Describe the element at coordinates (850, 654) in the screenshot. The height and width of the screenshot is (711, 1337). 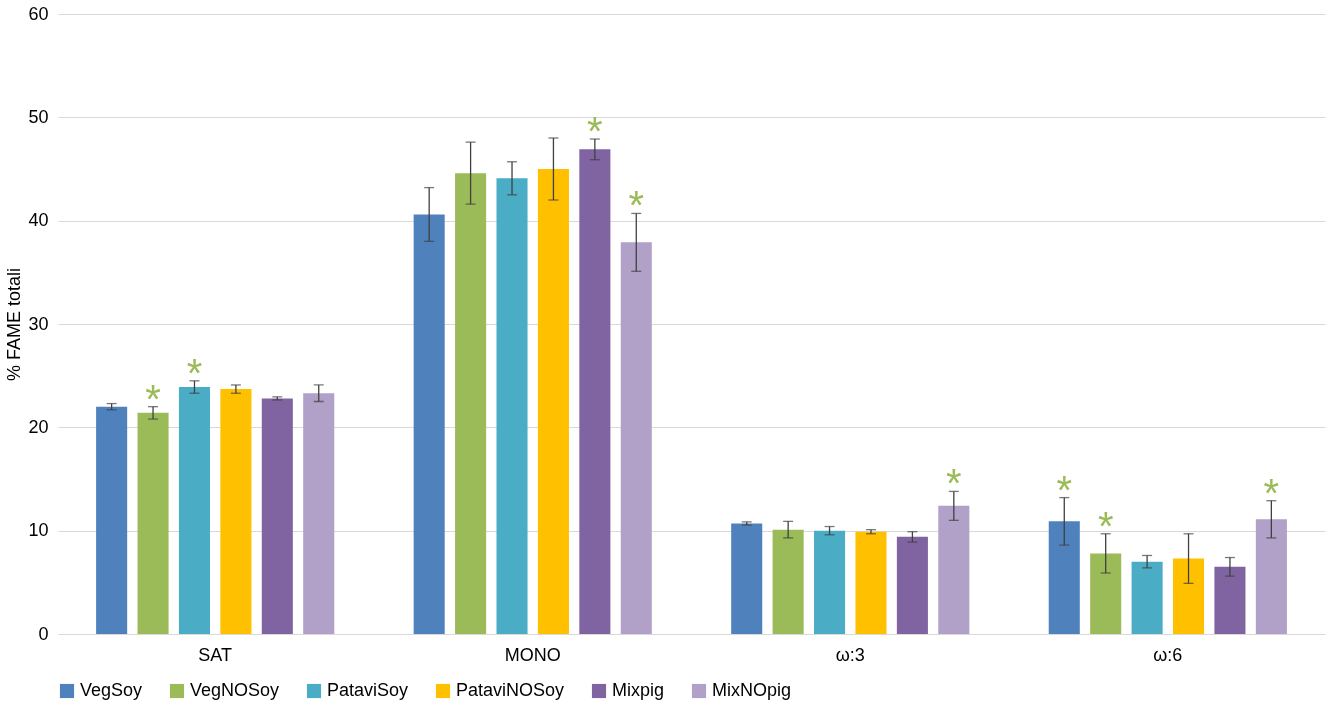
I see `x-tick-label: ω:3` at that location.